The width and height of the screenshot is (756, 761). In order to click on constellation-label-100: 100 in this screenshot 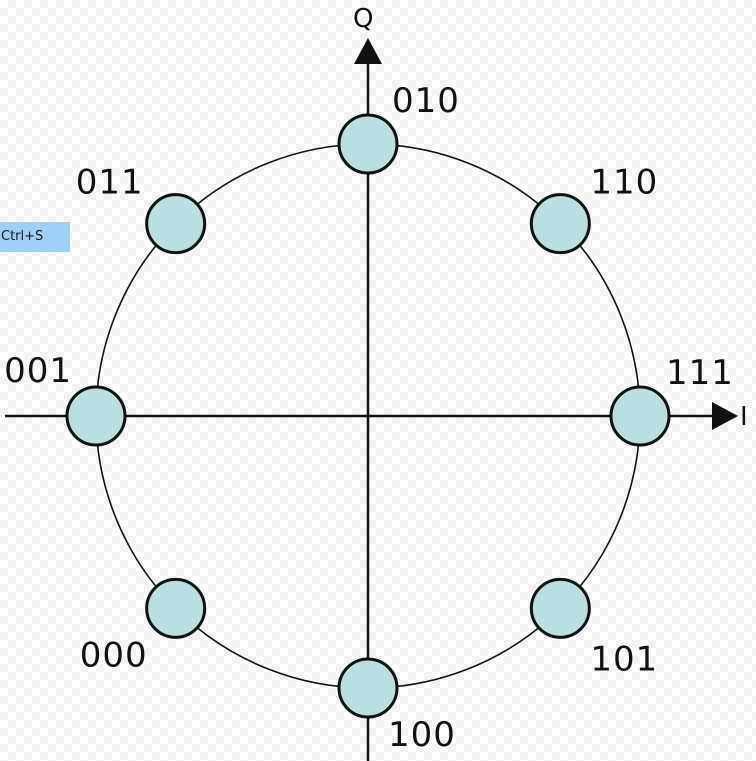, I will do `click(422, 735)`.